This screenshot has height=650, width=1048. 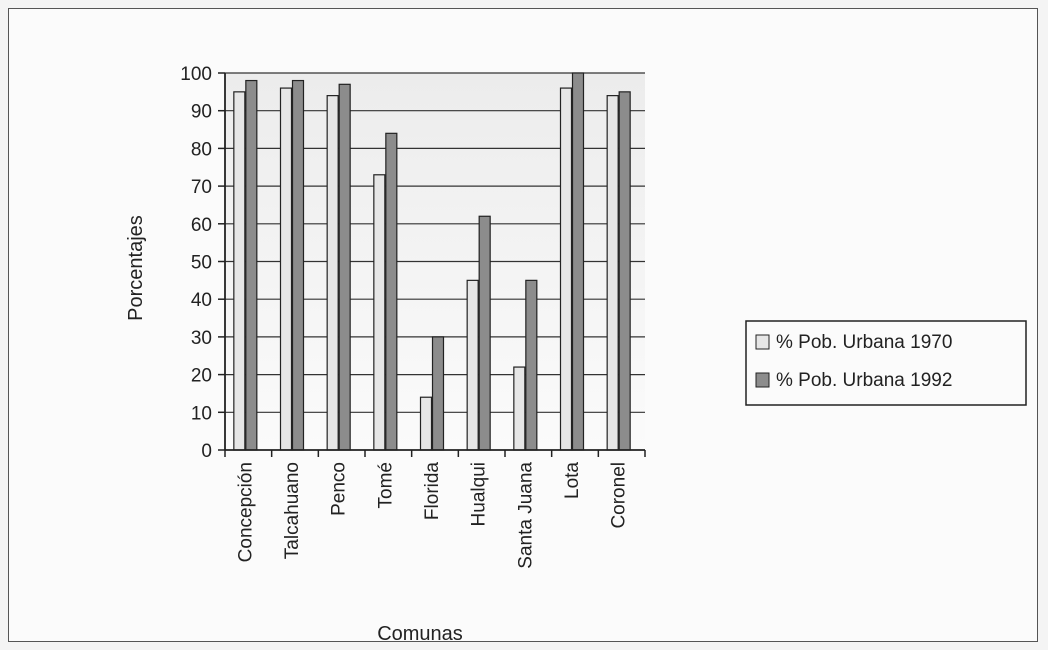 I want to click on x-tick-label: Talcahuano, so click(x=292, y=510).